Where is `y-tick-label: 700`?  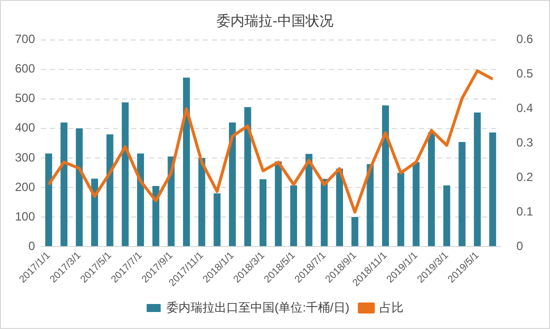
y-tick-label: 700 is located at coordinates (25, 39).